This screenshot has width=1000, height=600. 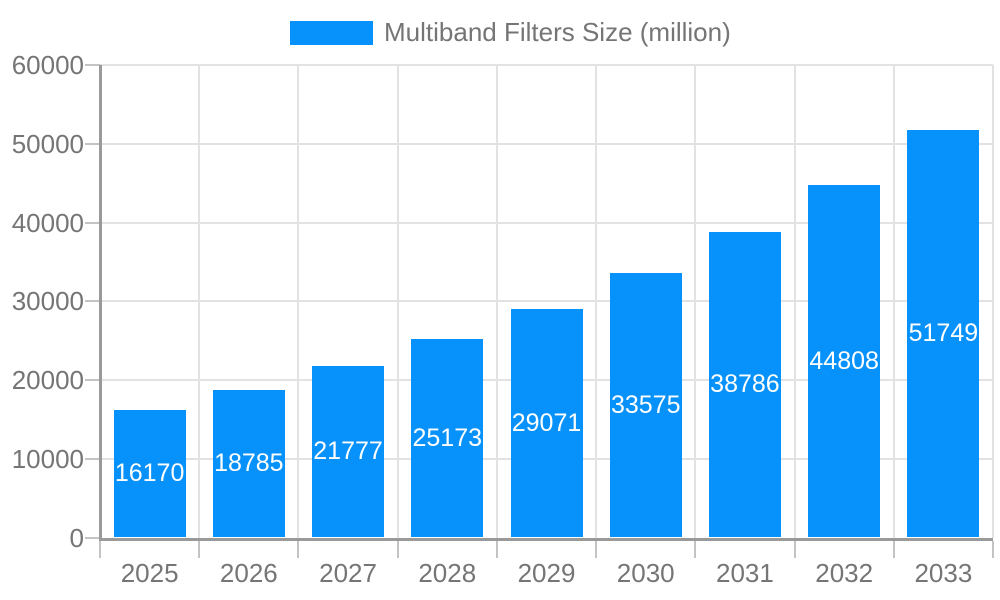 I want to click on x-tick-label: 2032, so click(x=844, y=573).